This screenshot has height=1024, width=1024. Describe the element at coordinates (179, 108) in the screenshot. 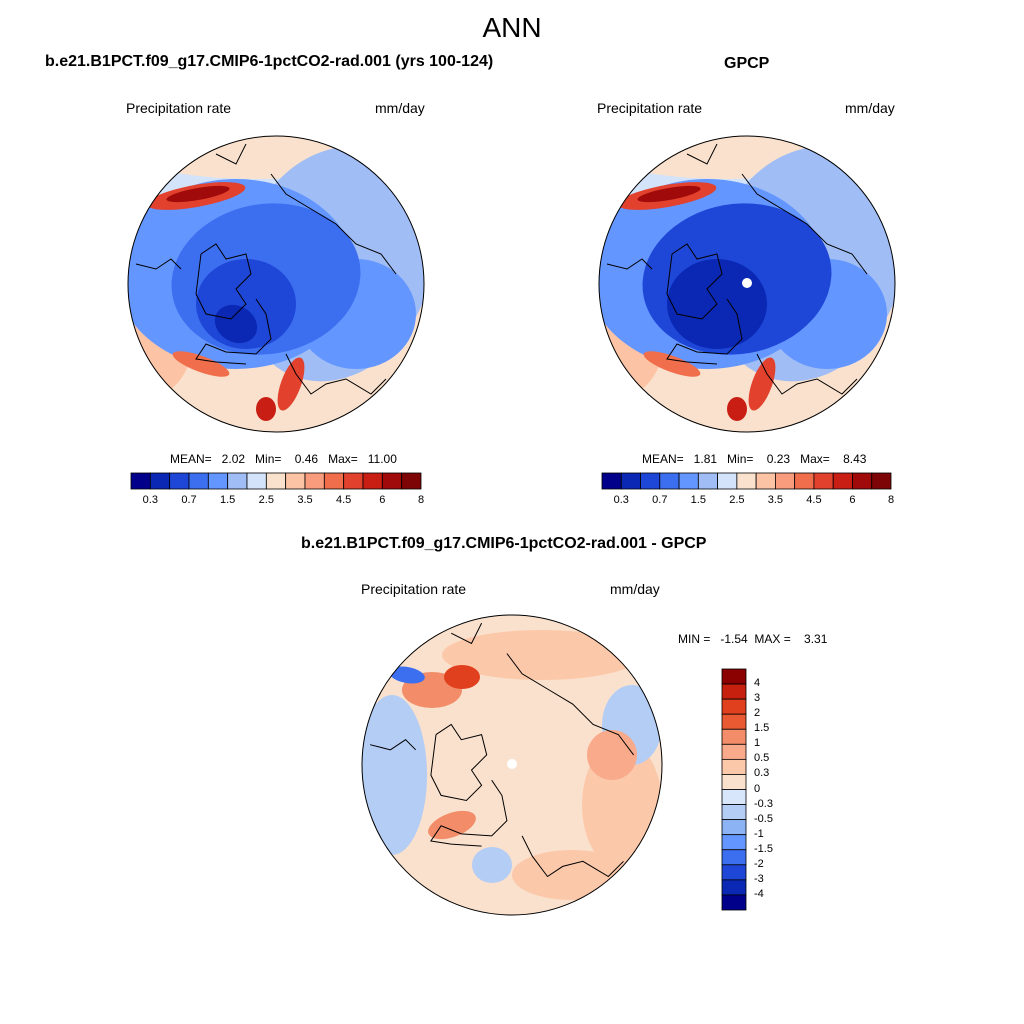

I see `model-variable-label: Precipitation rate` at that location.